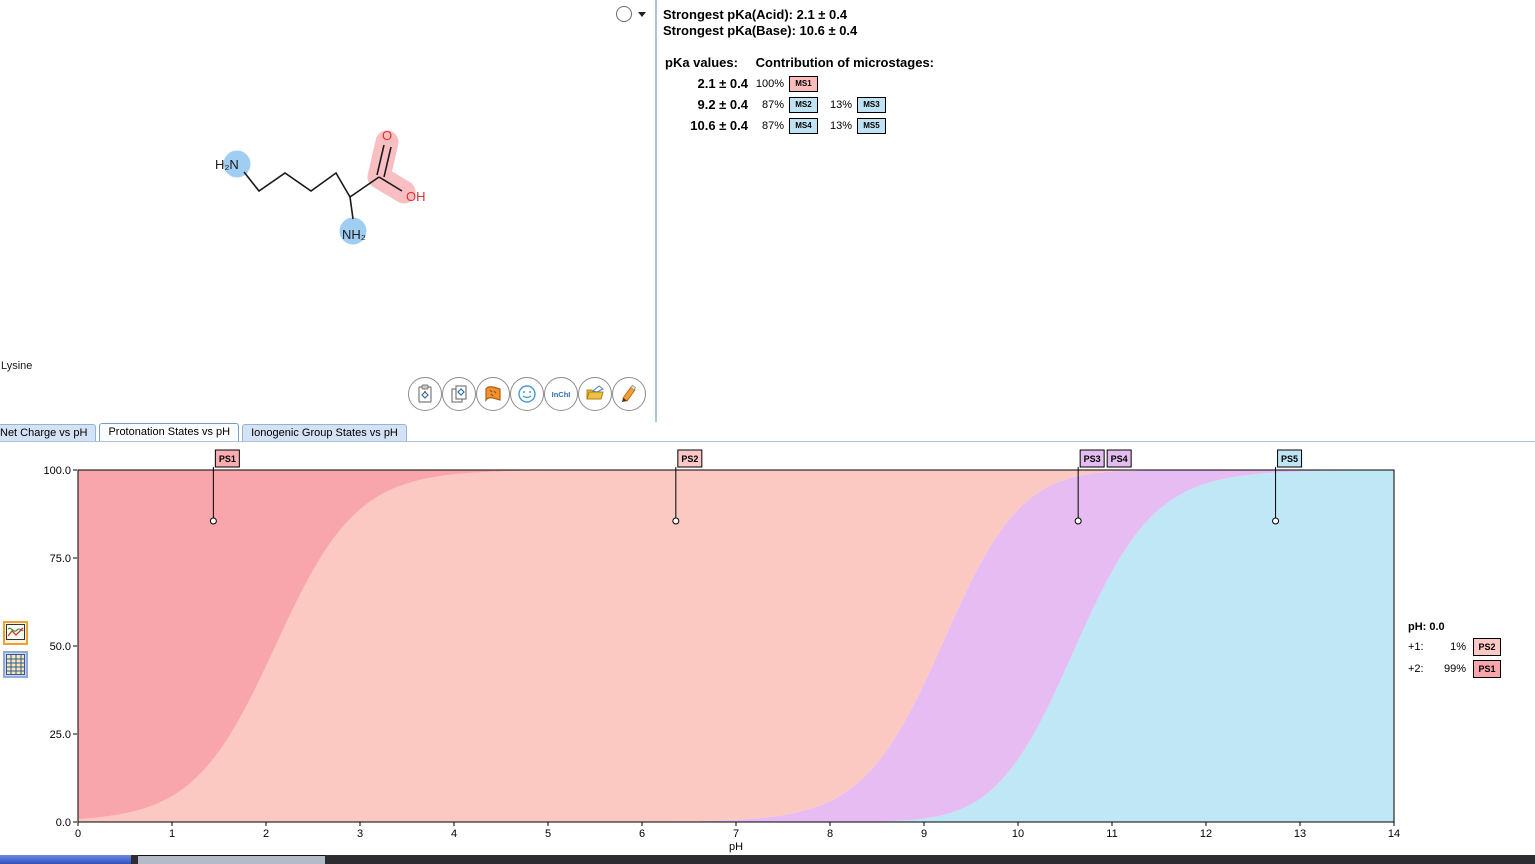 This screenshot has height=864, width=1535. I want to click on x-tick-label: 2, so click(266, 834).